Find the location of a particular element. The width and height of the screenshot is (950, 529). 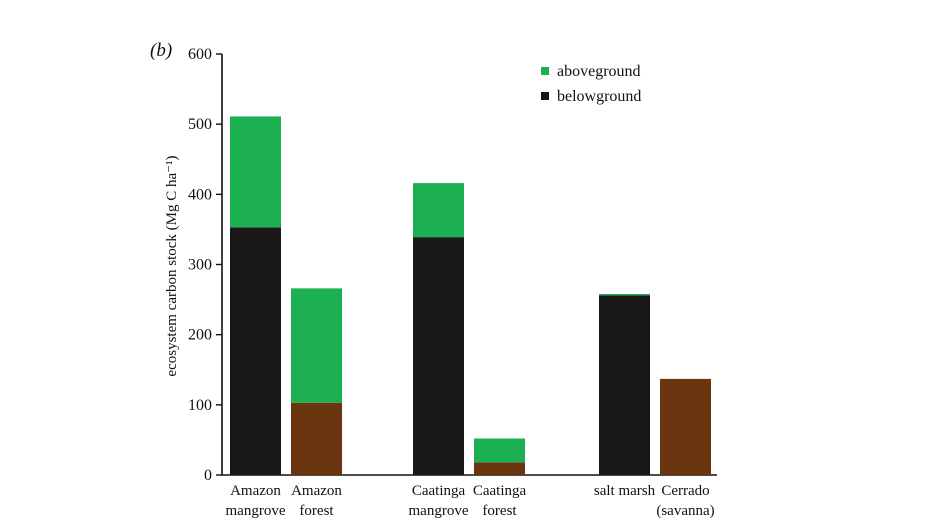

legend-label: aboveground is located at coordinates (599, 71).